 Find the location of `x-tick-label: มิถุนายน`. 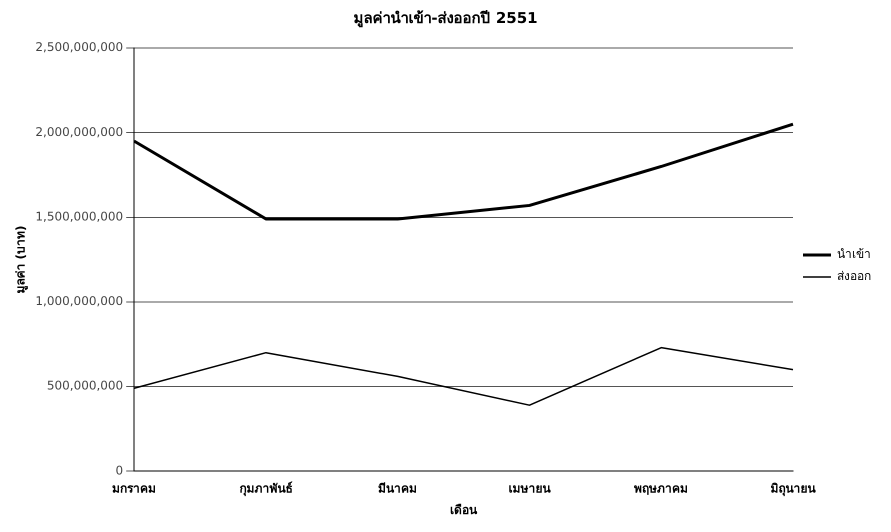

x-tick-label: มิถุนายน is located at coordinates (793, 489).